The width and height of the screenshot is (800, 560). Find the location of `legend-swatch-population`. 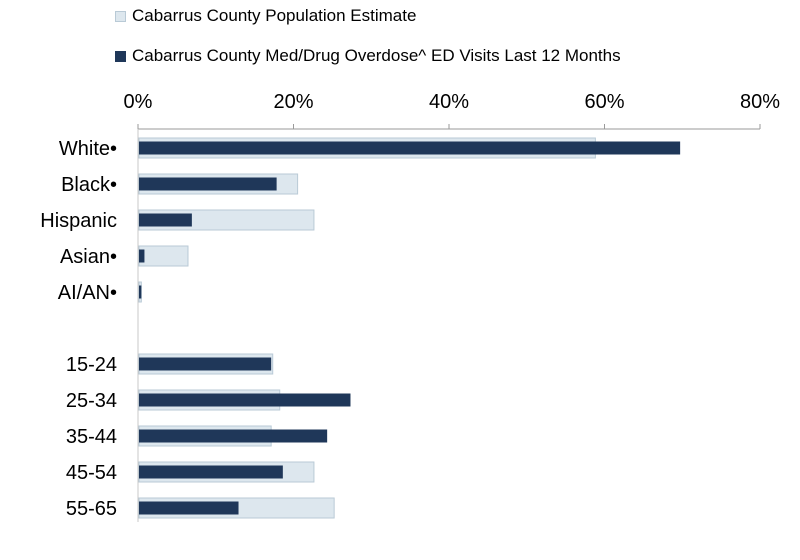

legend-swatch-population is located at coordinates (120, 16).